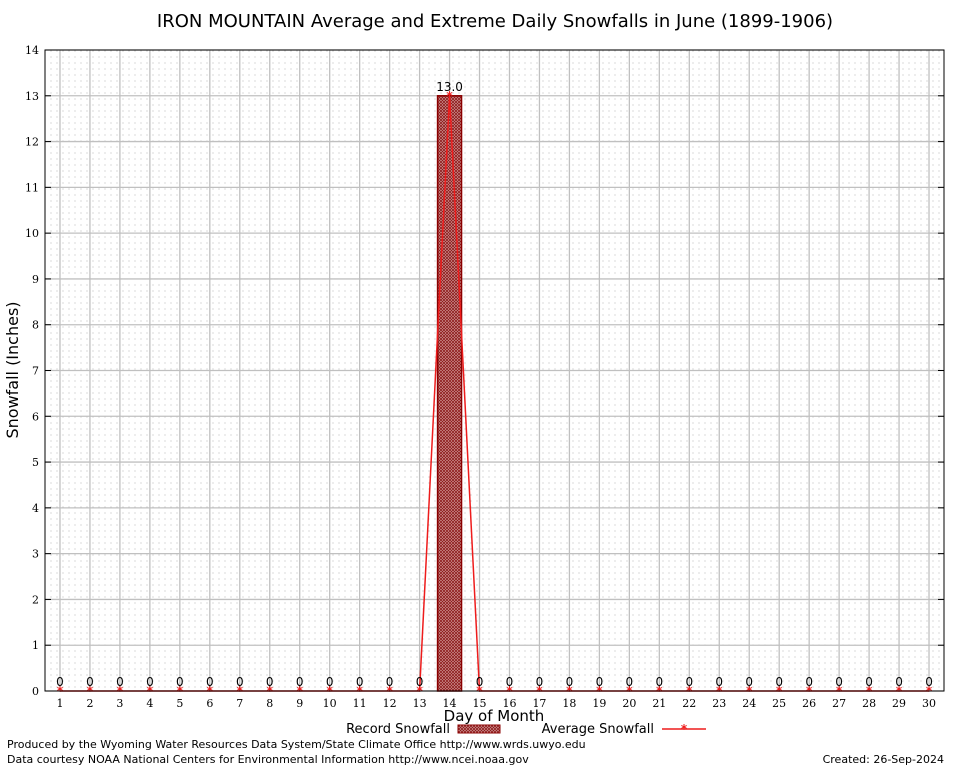  What do you see at coordinates (929, 703) in the screenshot?
I see `x-tick-label: 30` at bounding box center [929, 703].